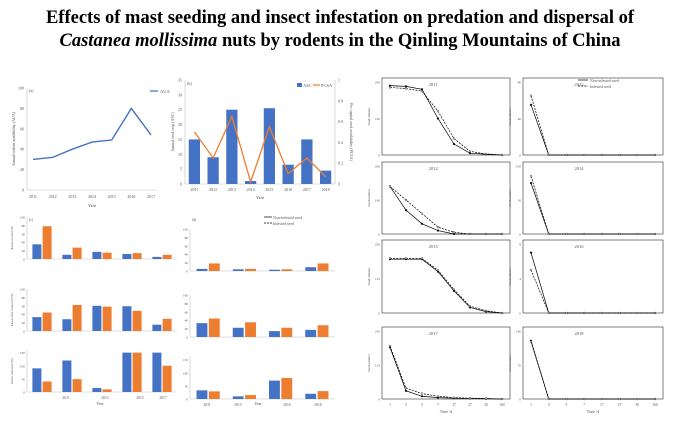  I want to click on panel-e-xlabel: Time /d, so click(593, 411).